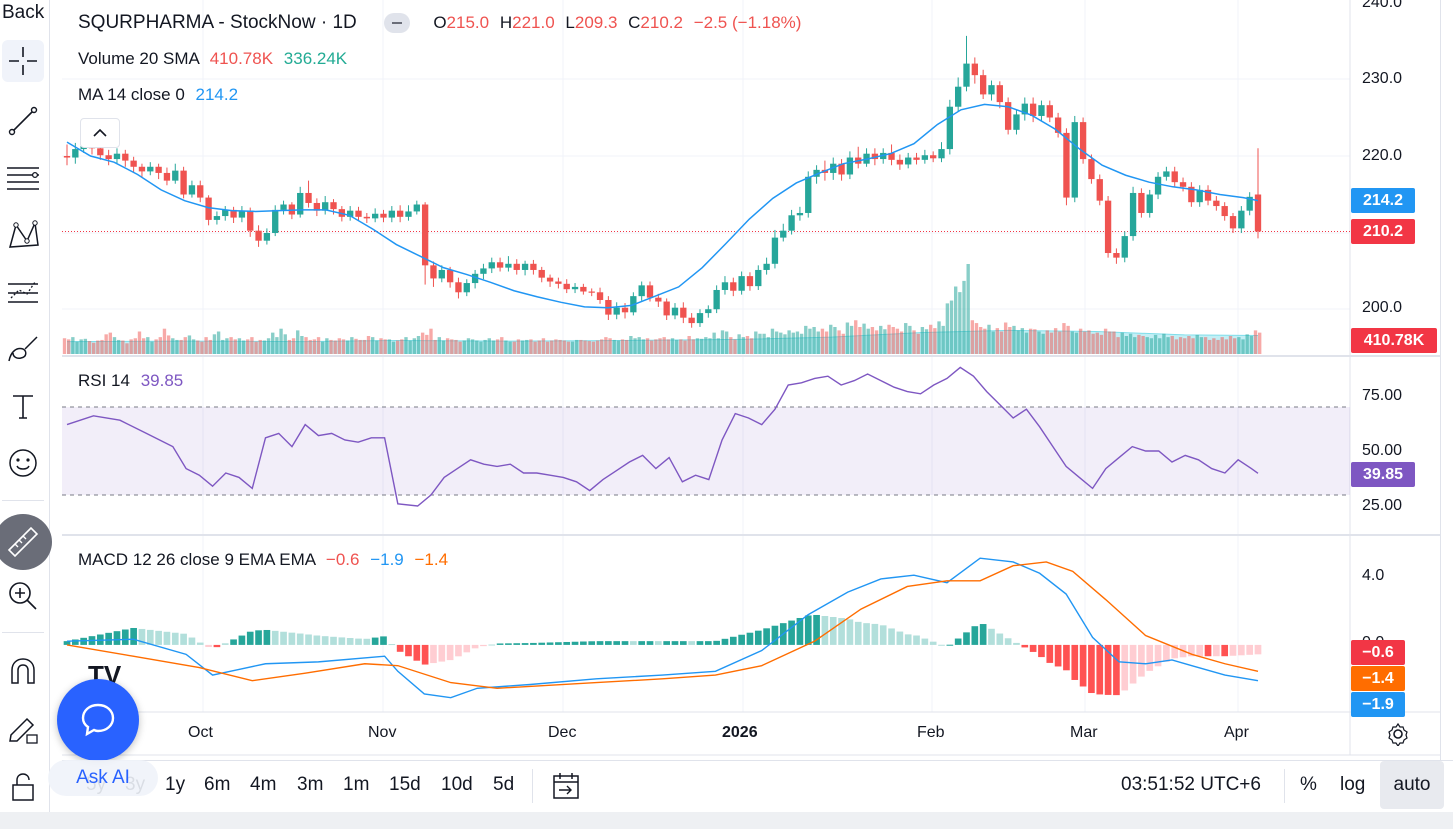  What do you see at coordinates (146, 22) in the screenshot?
I see `symbol-name: SQURPHARMA` at bounding box center [146, 22].